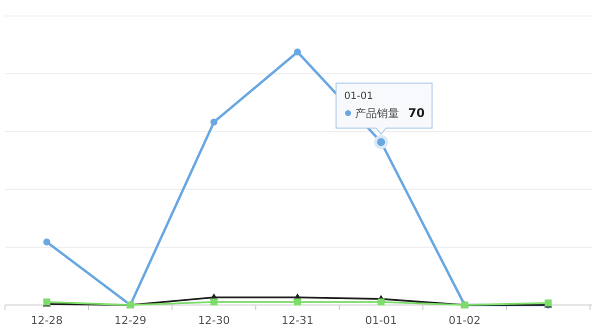 This screenshot has width=596, height=333. I want to click on x-tick-label: 01-02, so click(464, 320).